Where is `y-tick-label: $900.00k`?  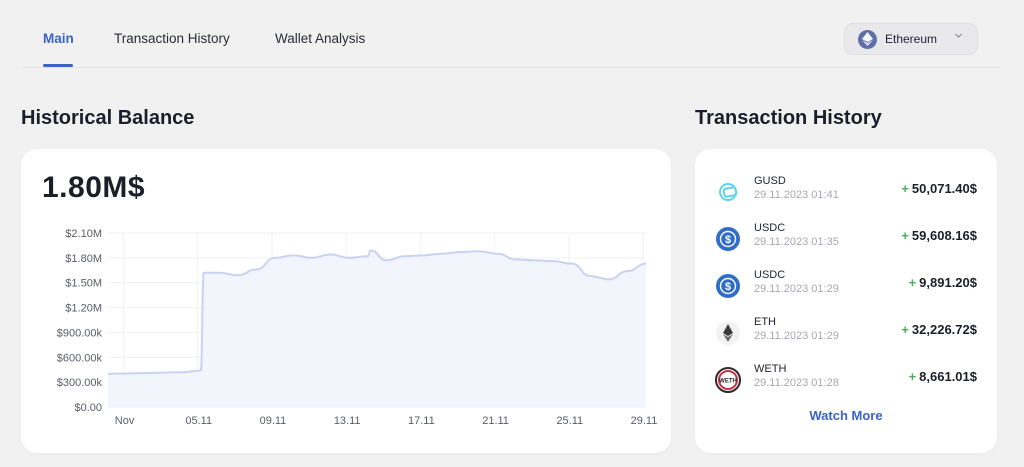
y-tick-label: $900.00k is located at coordinates (80, 333).